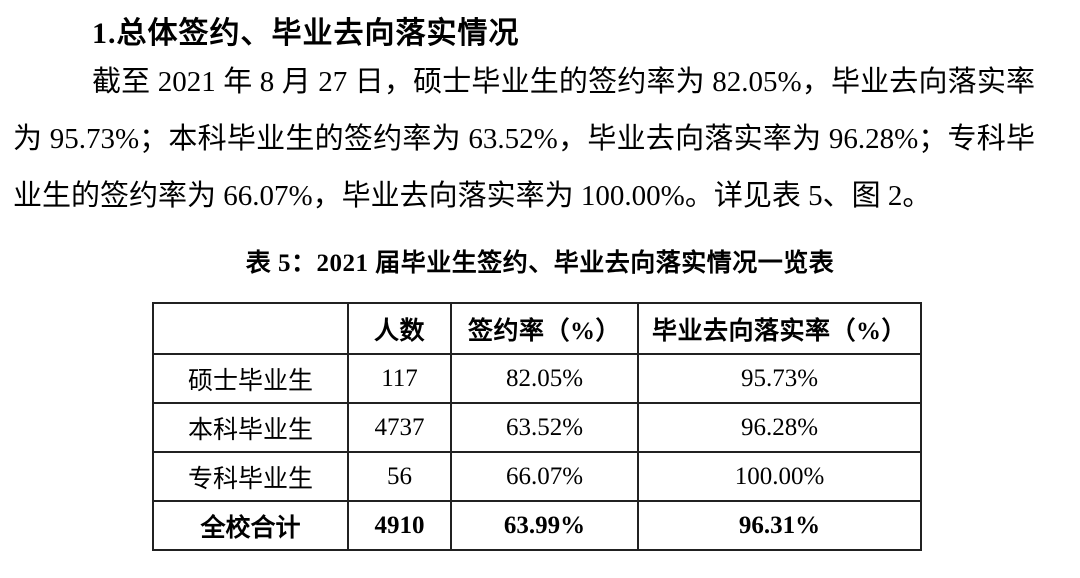 The image size is (1080, 578). I want to click on row-impl-rate: 95.73%, so click(779, 378).